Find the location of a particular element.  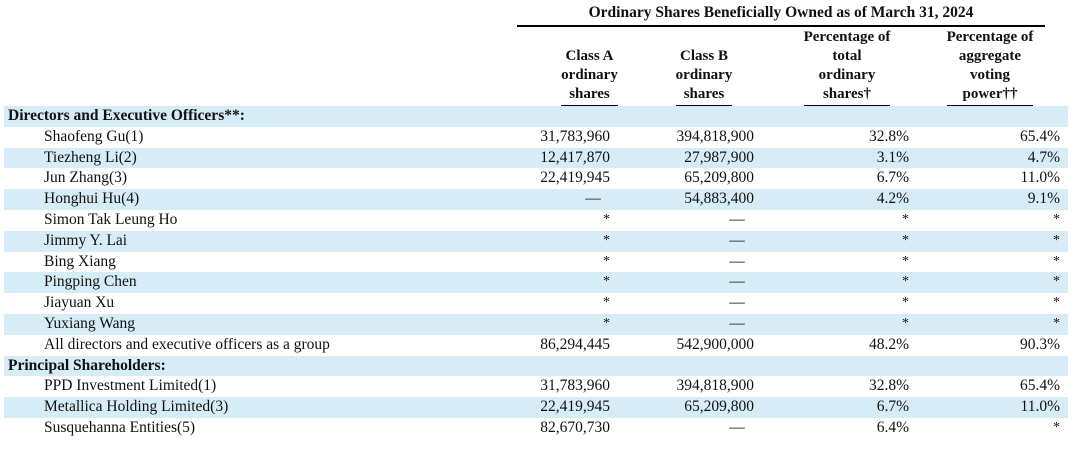

pct-total-value: 6.4% is located at coordinates (892, 427).